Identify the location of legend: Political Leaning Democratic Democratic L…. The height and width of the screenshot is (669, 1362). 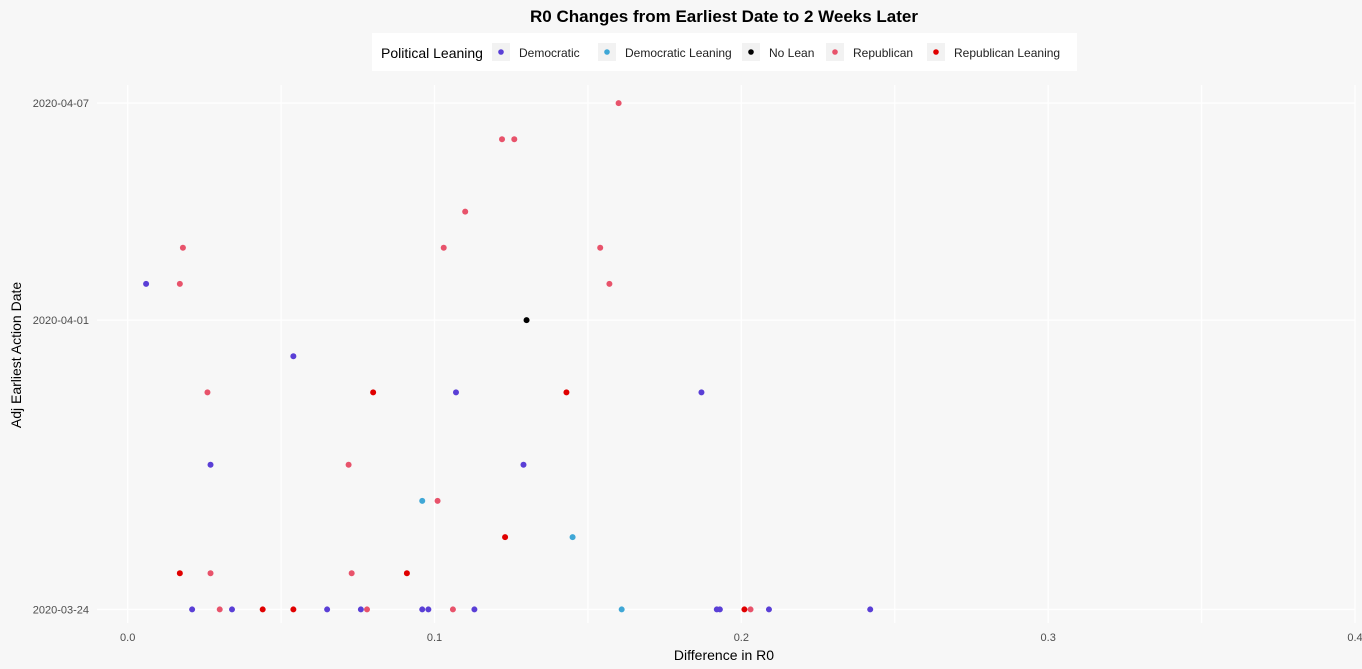
(724, 52).